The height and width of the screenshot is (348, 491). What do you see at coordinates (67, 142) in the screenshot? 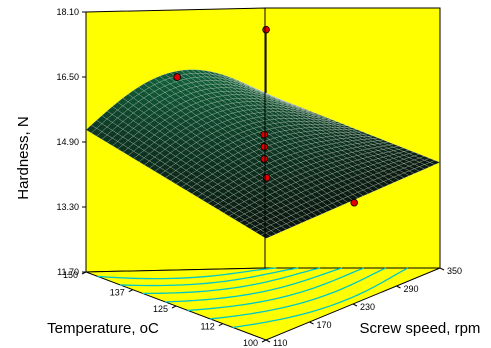
I see `z-tick-label: 14.90` at bounding box center [67, 142].